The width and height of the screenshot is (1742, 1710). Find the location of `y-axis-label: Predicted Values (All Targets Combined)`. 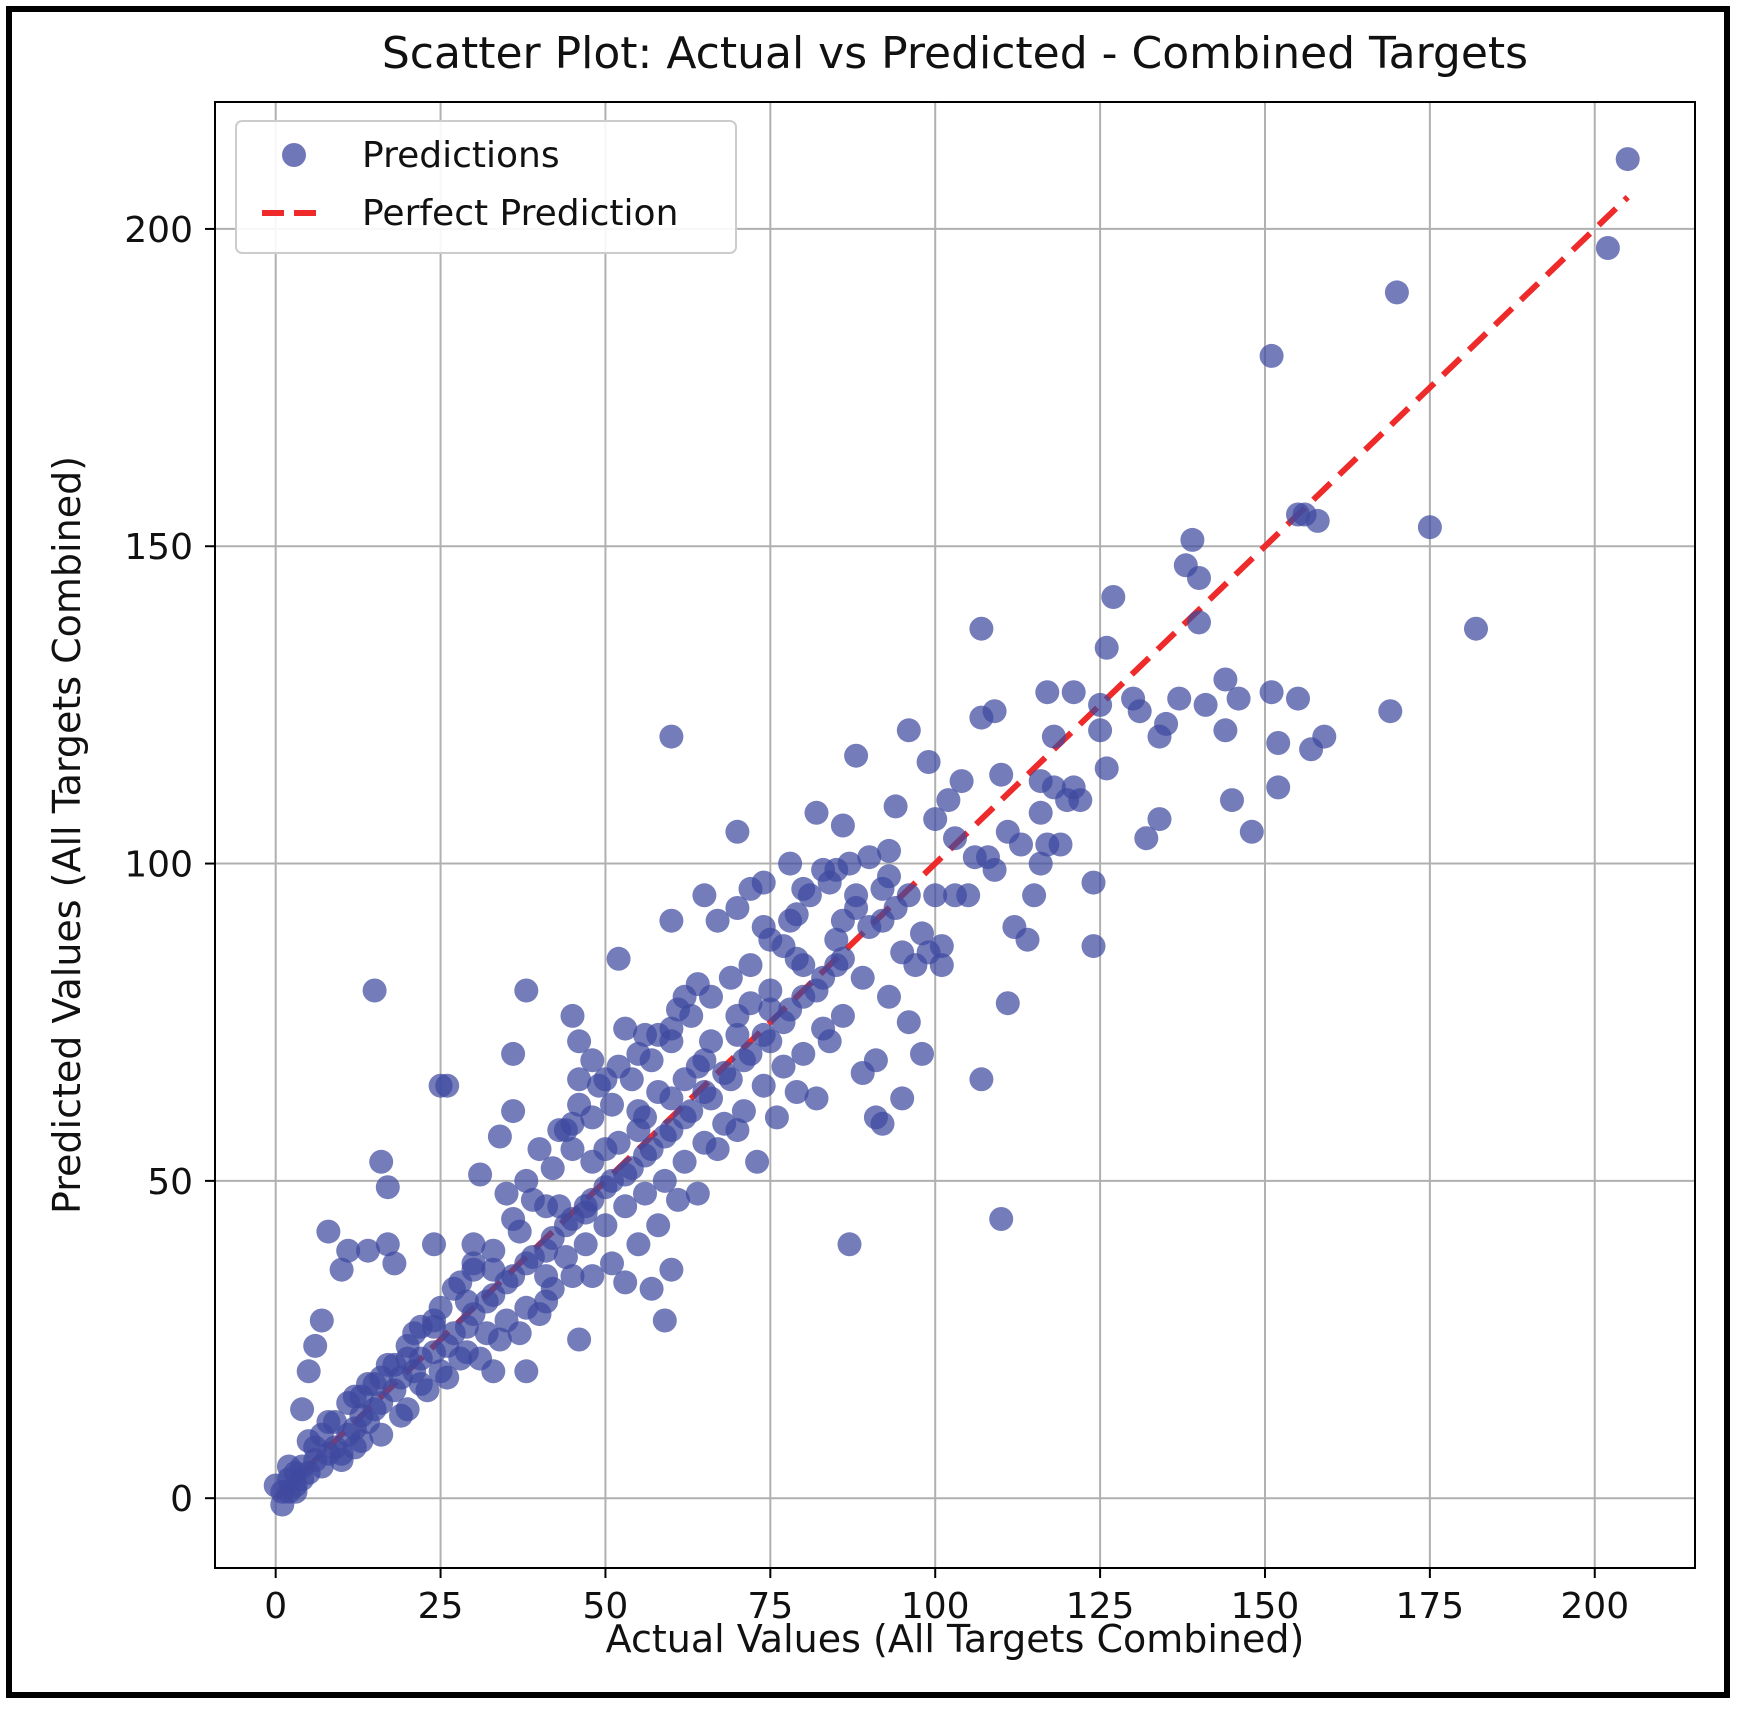

y-axis-label: Predicted Values (All Targets Combined) is located at coordinates (67, 835).